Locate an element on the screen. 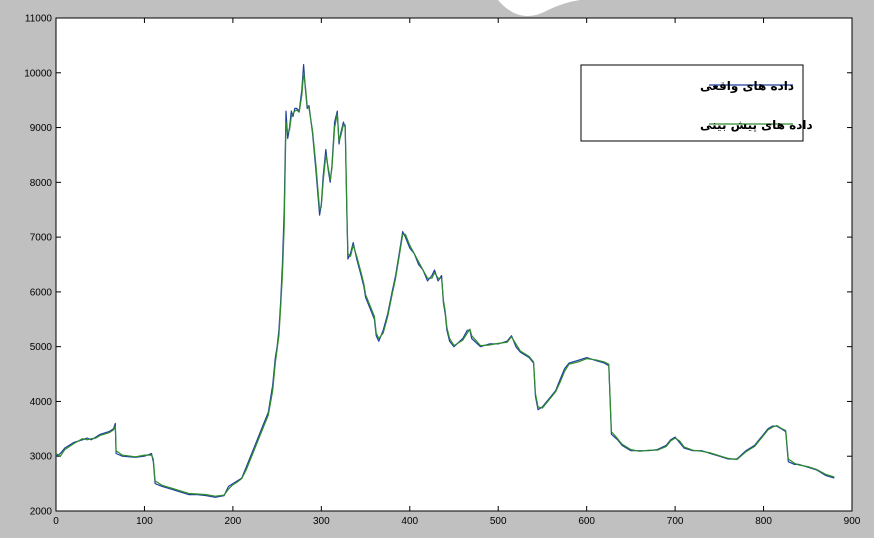 Image resolution: width=874 pixels, height=538 pixels. y-tick-label: 7000 is located at coordinates (41, 238).